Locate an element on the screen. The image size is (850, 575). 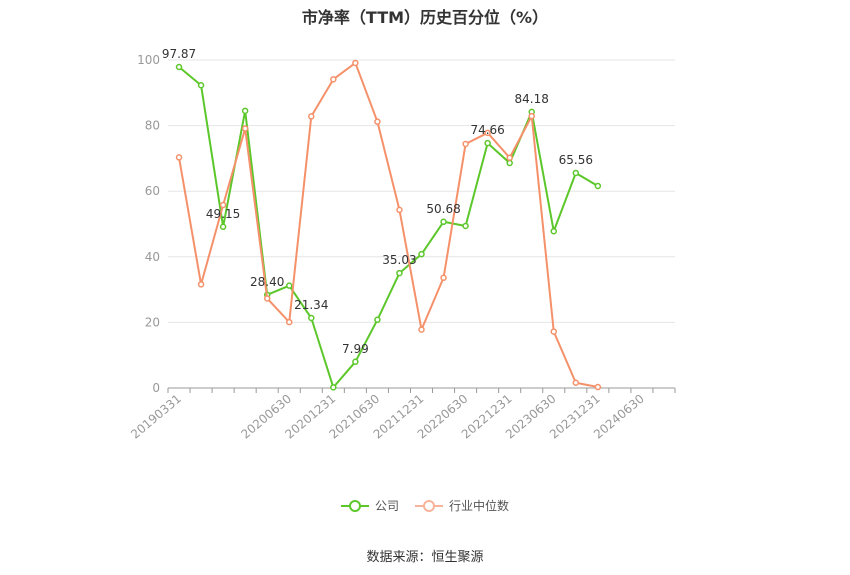
x-tick-label: 20190331 is located at coordinates (156, 417).